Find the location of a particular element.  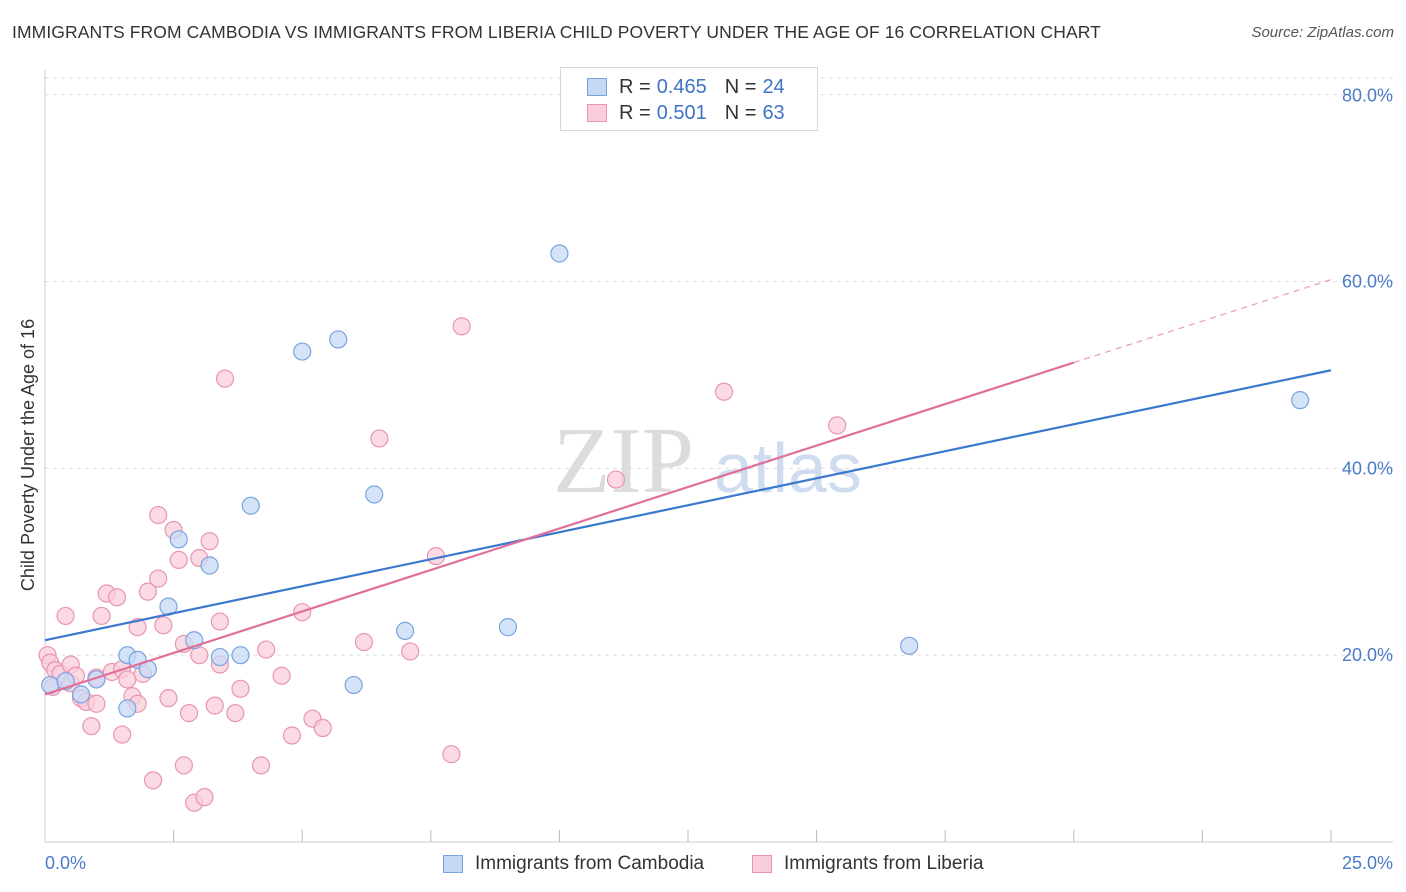

bottom-legend-liberia: Immigrants from Liberia is located at coordinates (868, 864).